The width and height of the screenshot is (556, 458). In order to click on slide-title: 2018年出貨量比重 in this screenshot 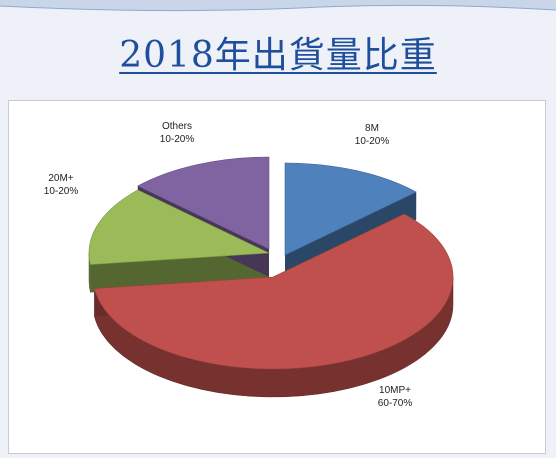, I will do `click(278, 55)`.